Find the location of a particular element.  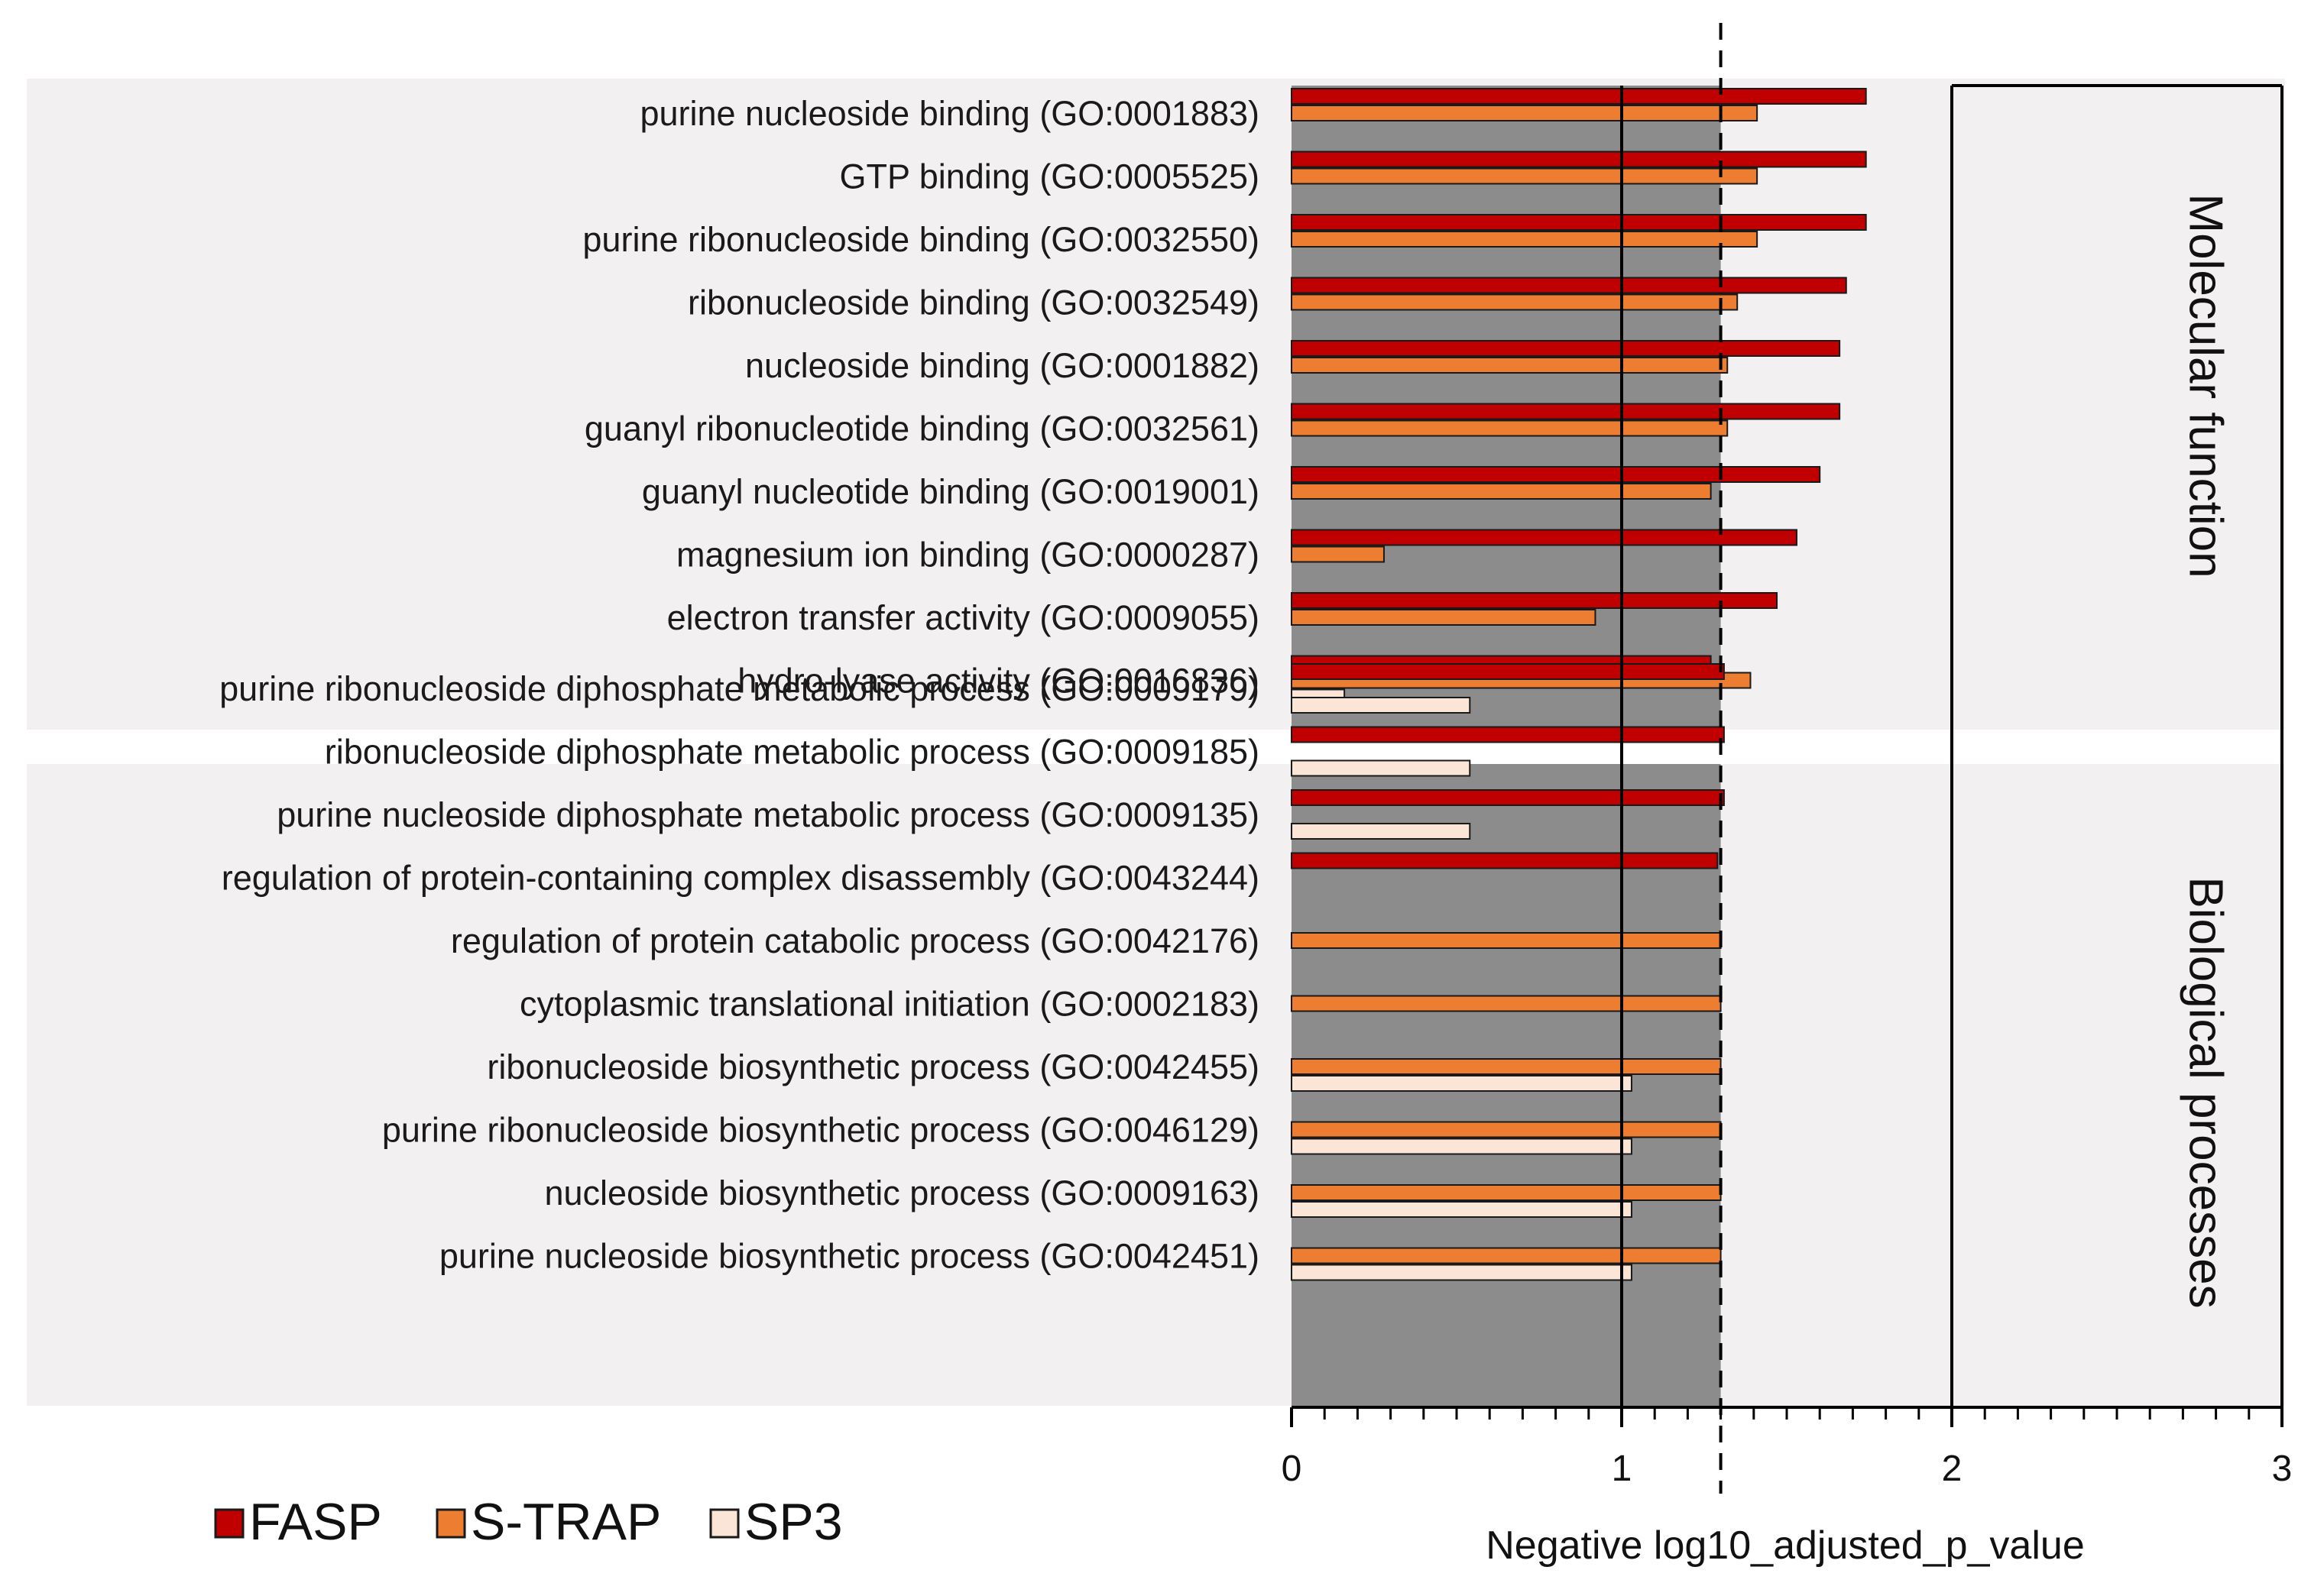

category-label: hydro-lyase activity (GO:0016836) is located at coordinates (998, 681).